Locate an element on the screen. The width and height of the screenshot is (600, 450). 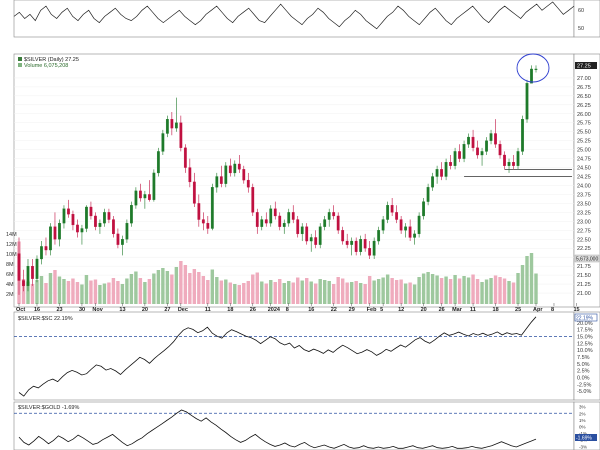
date-label: 22 is located at coordinates (334, 310).